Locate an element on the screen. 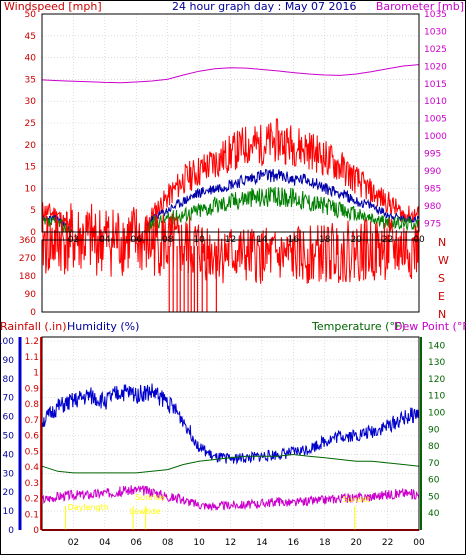  temperature-series is located at coordinates (230, 463).